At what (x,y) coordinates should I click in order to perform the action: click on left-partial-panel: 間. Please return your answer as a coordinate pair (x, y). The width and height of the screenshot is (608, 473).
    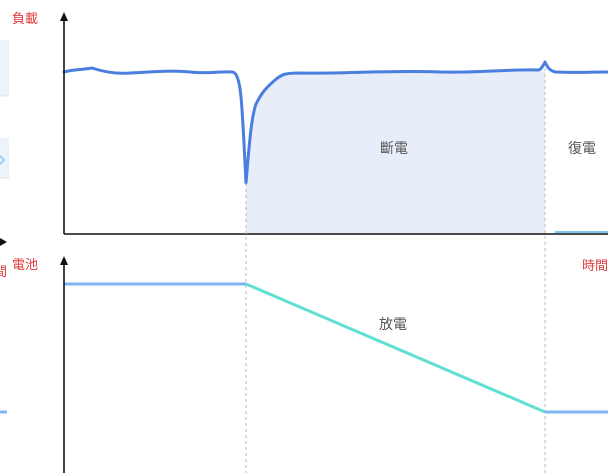
    Looking at the image, I should click on (4, 227).